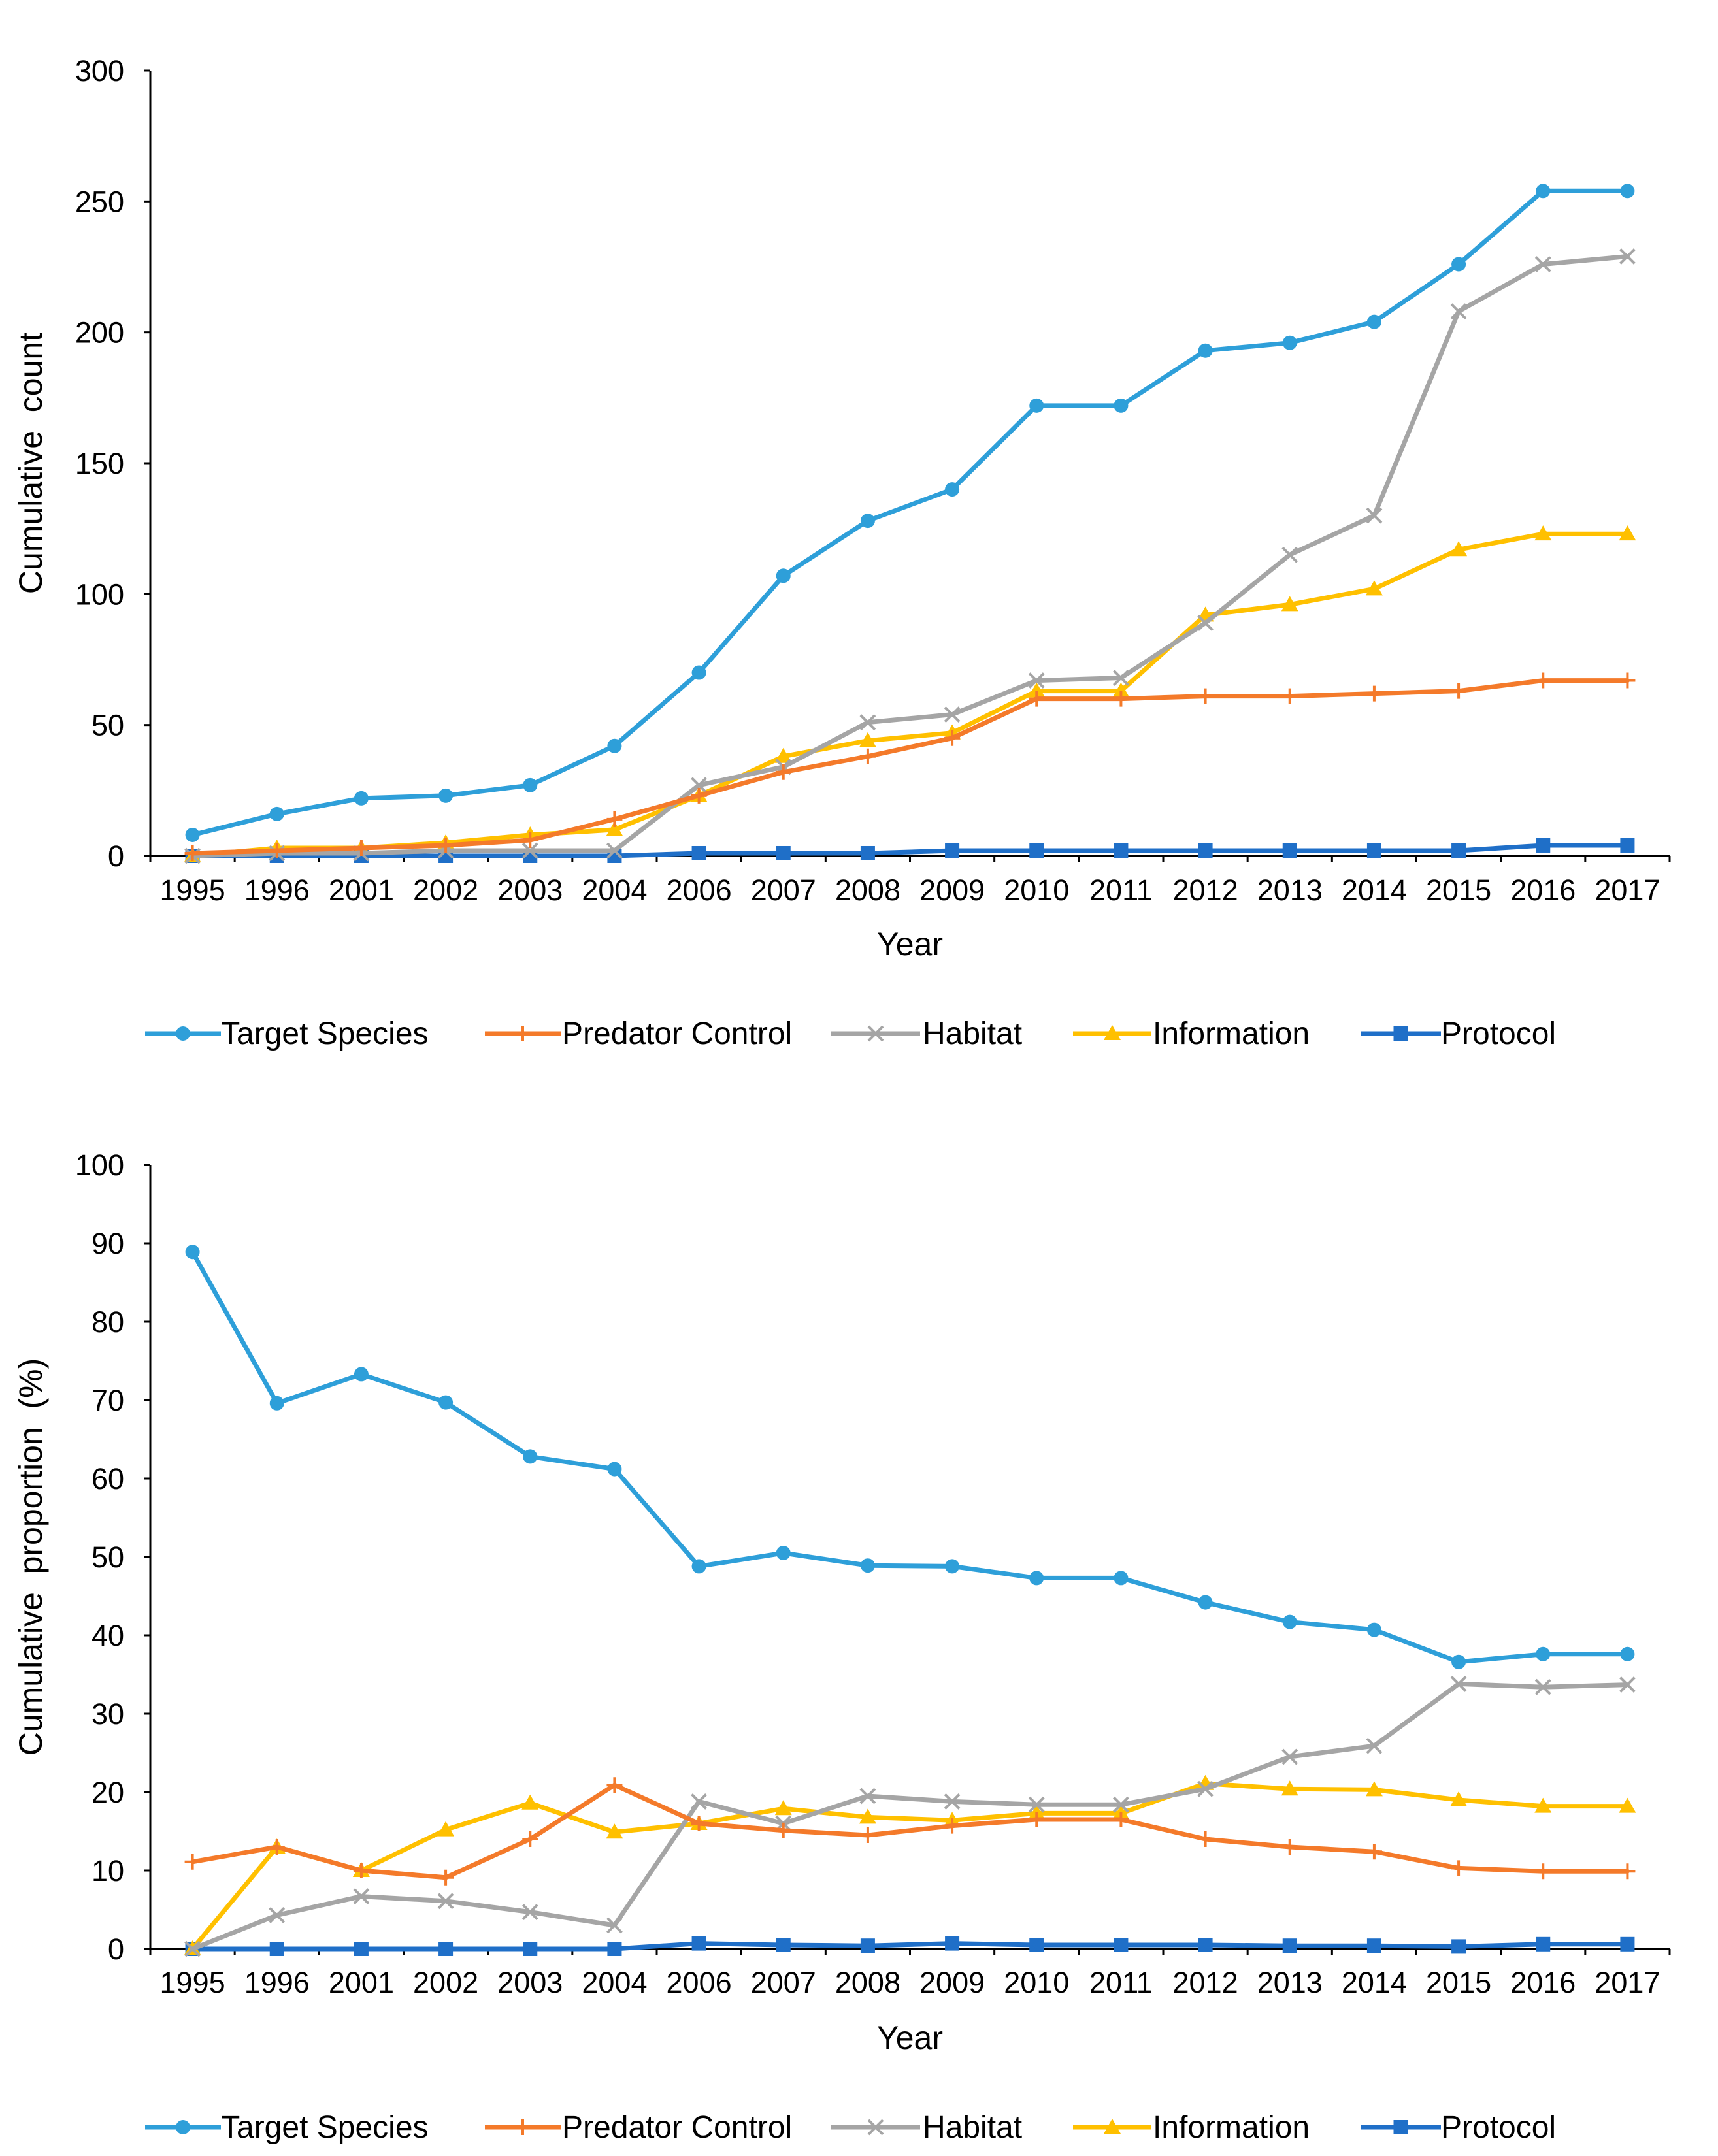 This screenshot has width=1718, height=2156. I want to click on series-habitat, so click(910, 1816).